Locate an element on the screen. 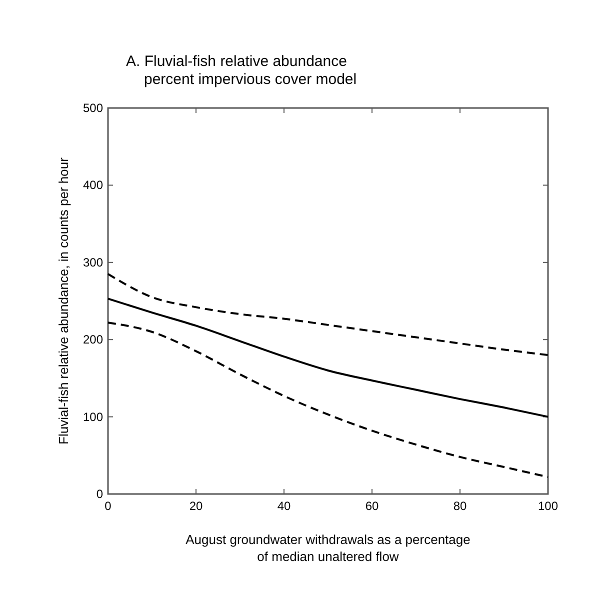 The image size is (600, 602). x-tick-label: 60 is located at coordinates (372, 506).